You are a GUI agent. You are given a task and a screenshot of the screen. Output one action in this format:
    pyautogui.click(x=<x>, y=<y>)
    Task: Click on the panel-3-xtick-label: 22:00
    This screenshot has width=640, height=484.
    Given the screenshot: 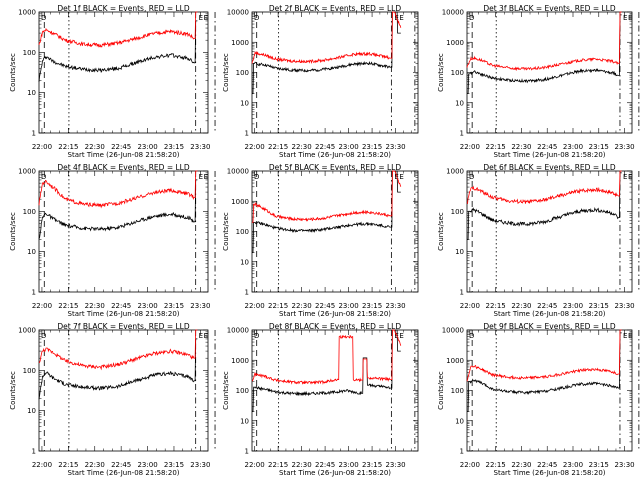 What is the action you would take?
    pyautogui.click(x=470, y=147)
    